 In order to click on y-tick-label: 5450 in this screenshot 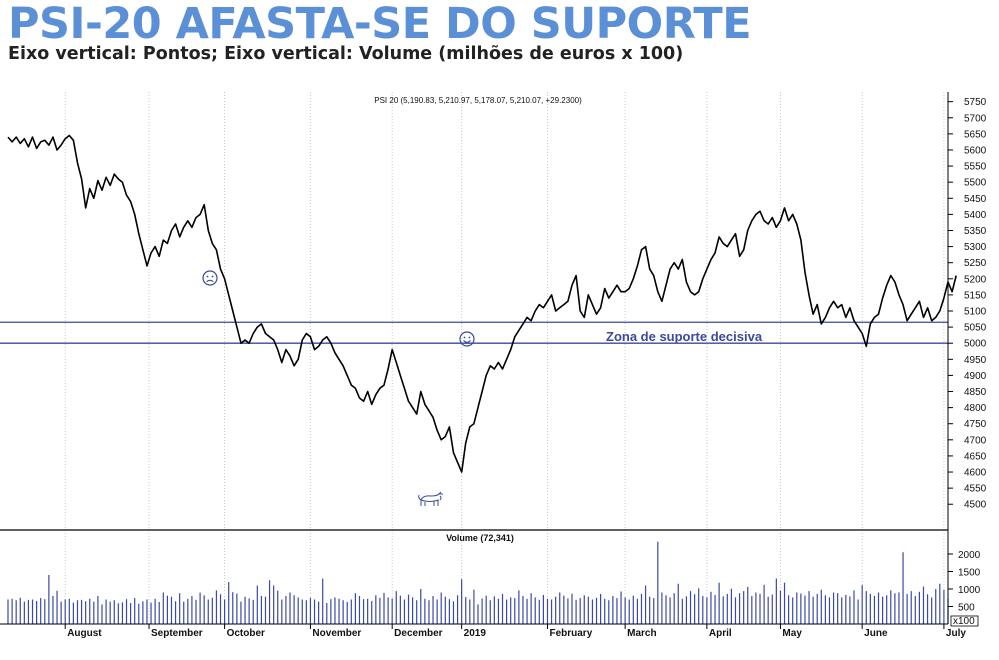, I will do `click(975, 199)`.